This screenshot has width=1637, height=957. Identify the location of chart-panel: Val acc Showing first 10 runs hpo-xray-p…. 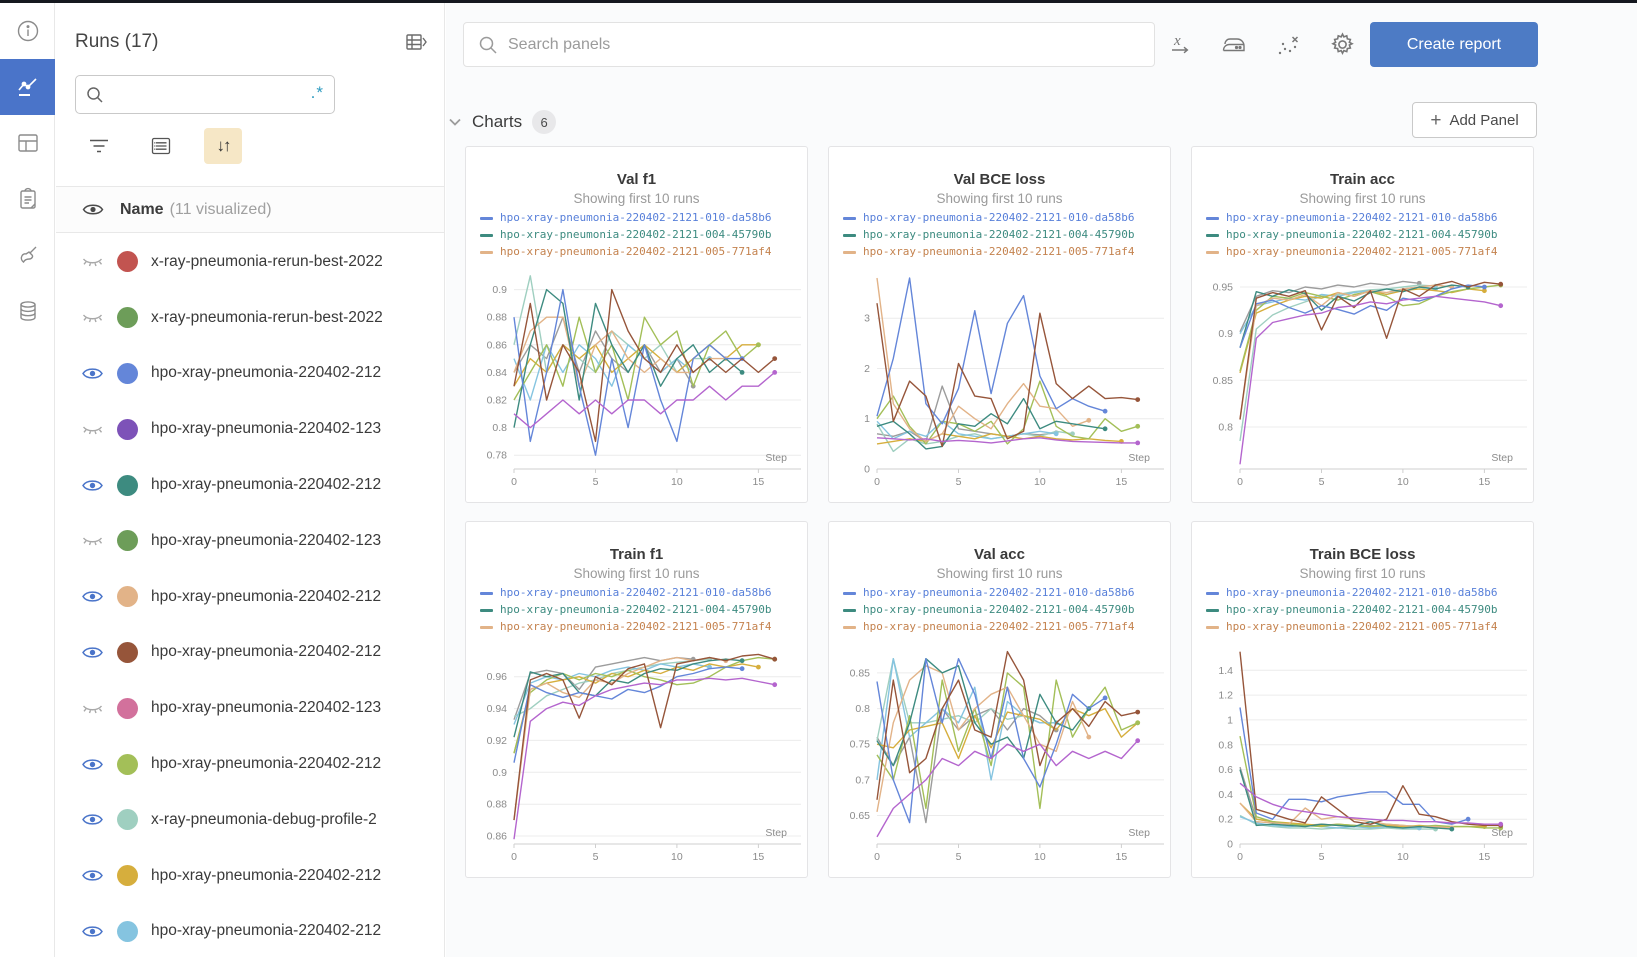
(999, 699).